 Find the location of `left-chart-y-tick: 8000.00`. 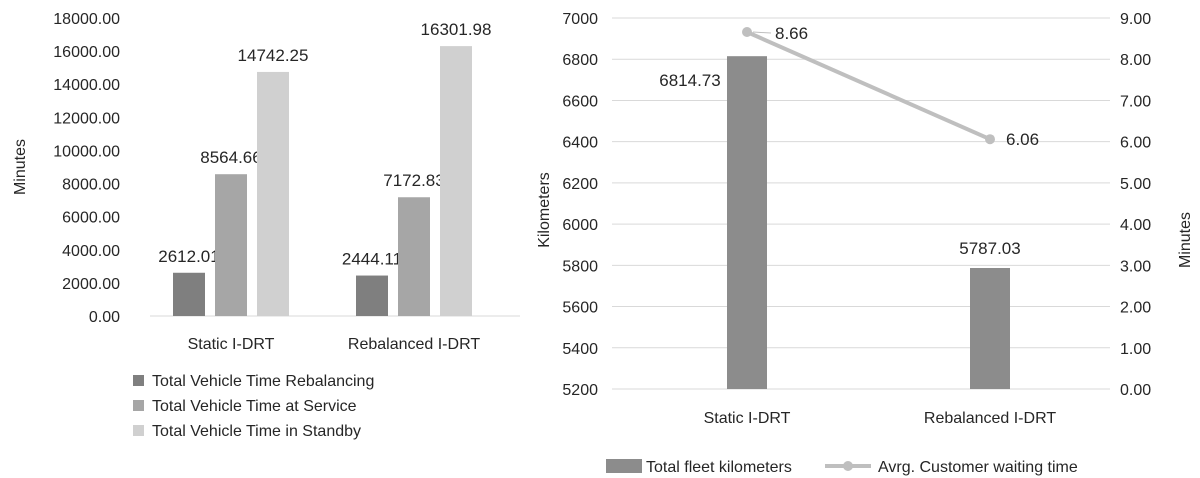

left-chart-y-tick: 8000.00 is located at coordinates (91, 185).